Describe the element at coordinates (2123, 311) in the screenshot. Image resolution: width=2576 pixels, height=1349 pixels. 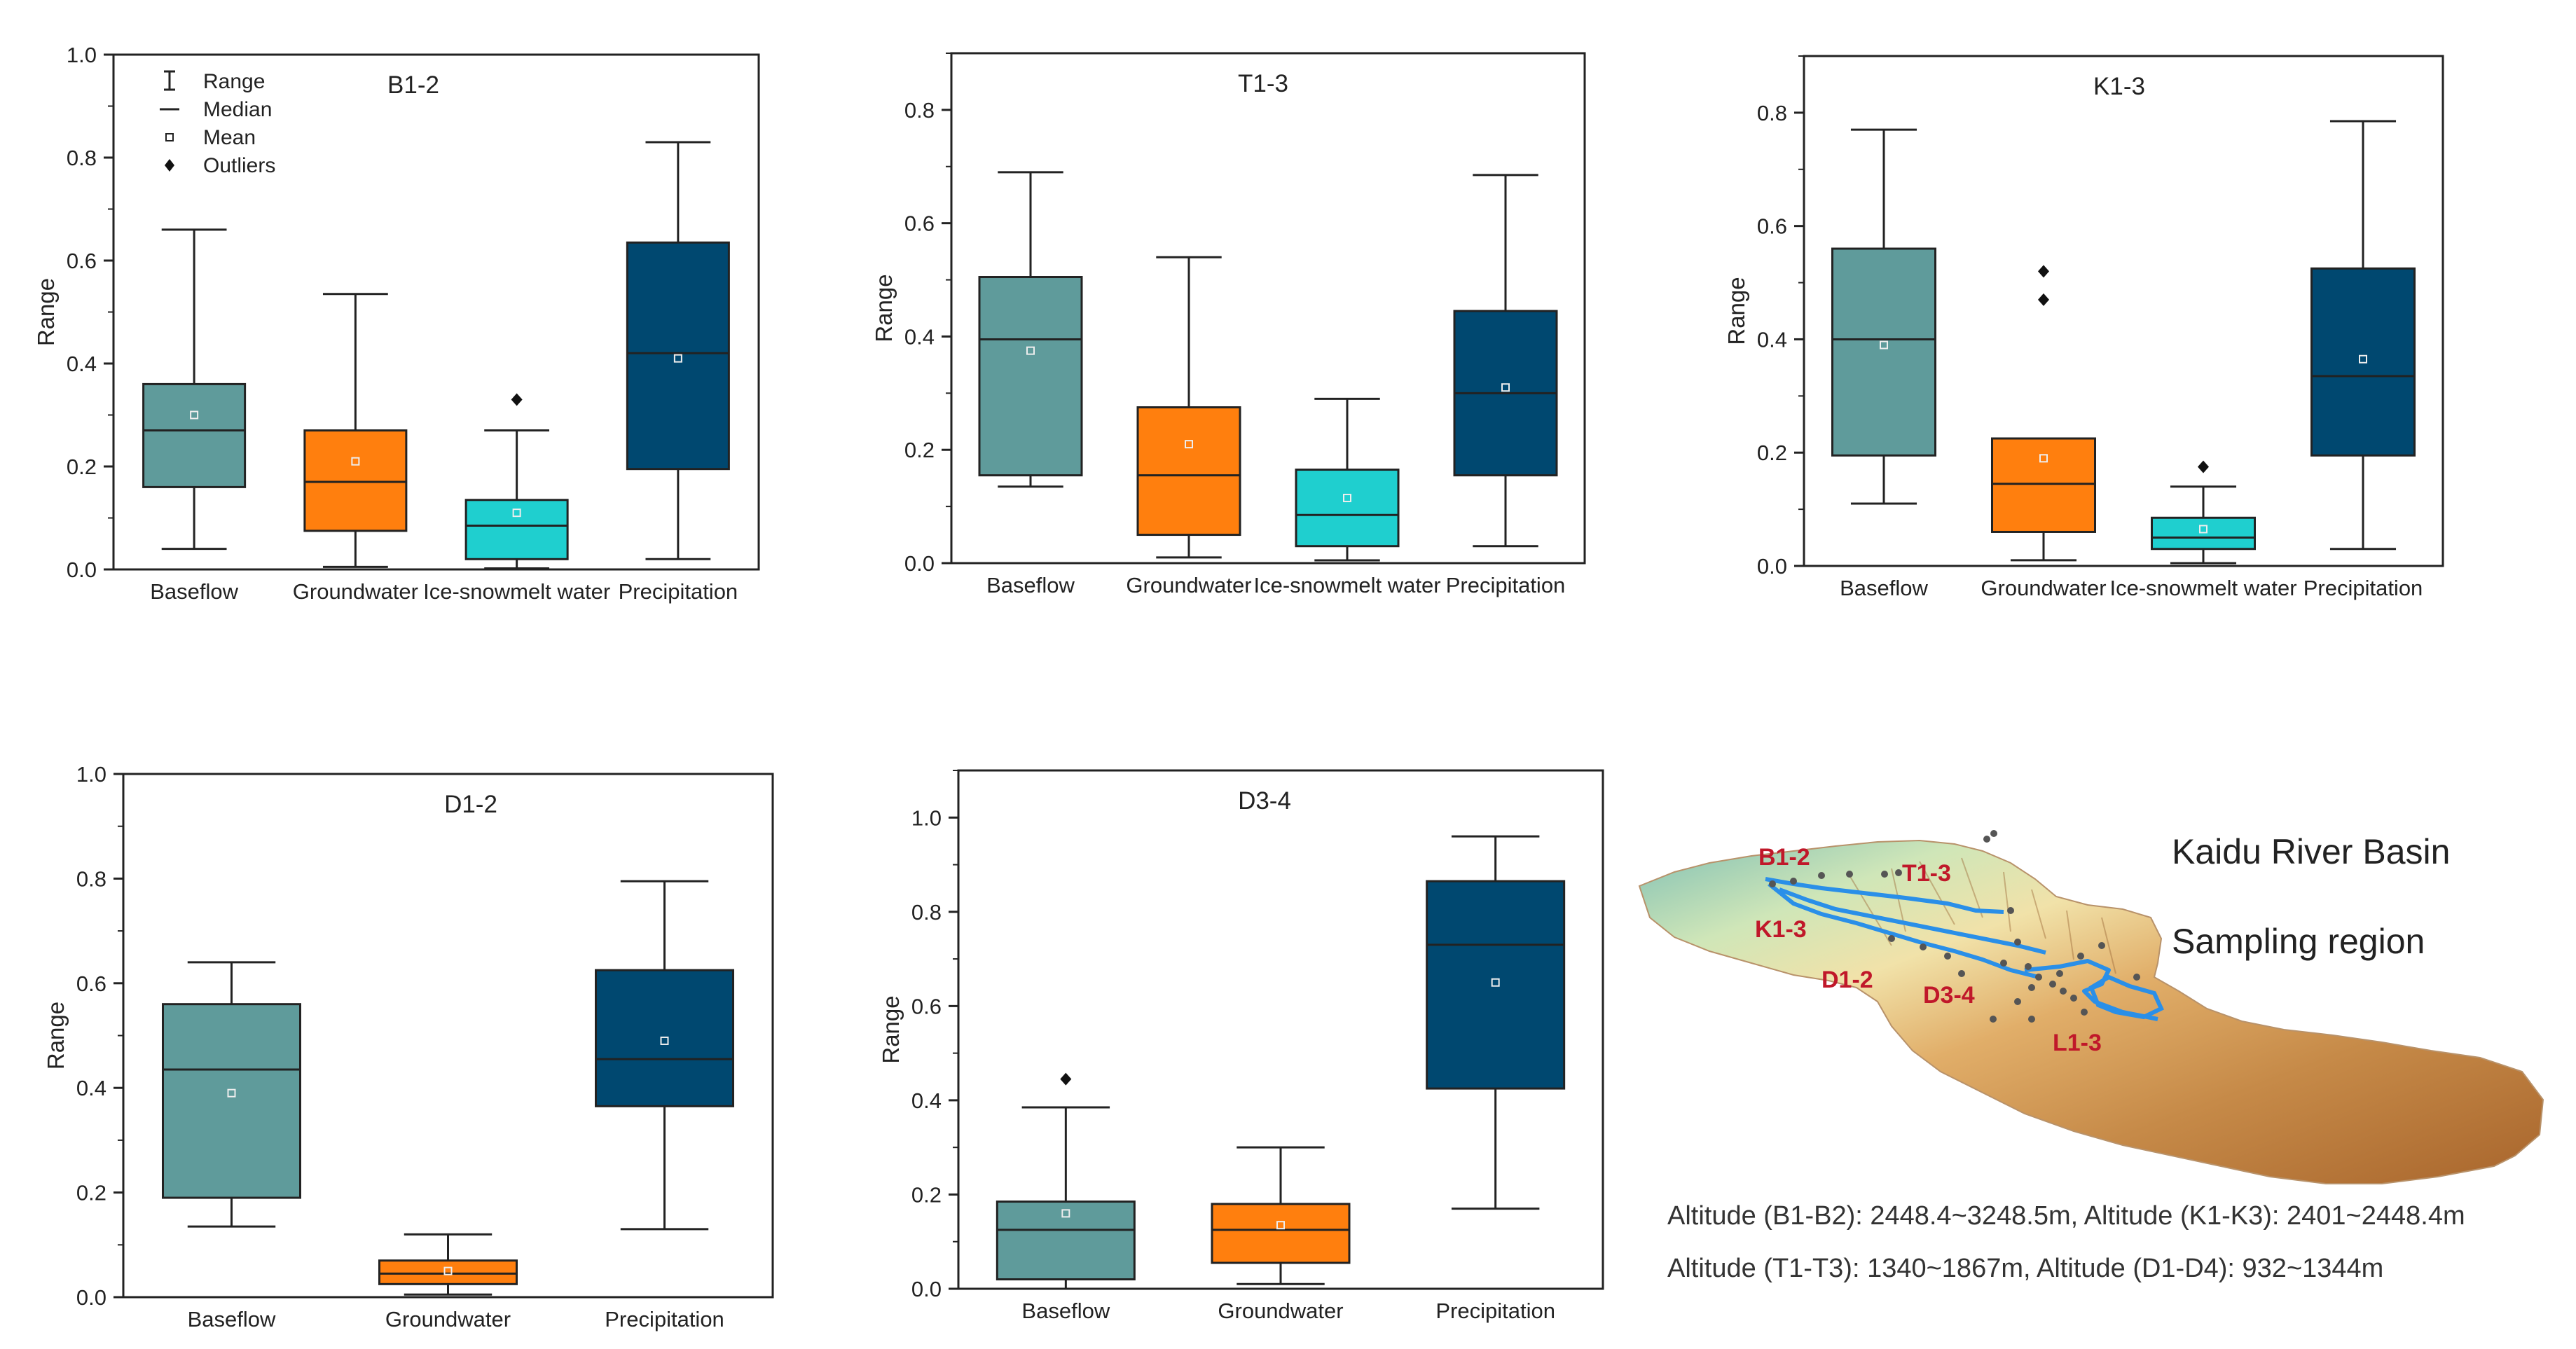
I see `plot-frame` at that location.